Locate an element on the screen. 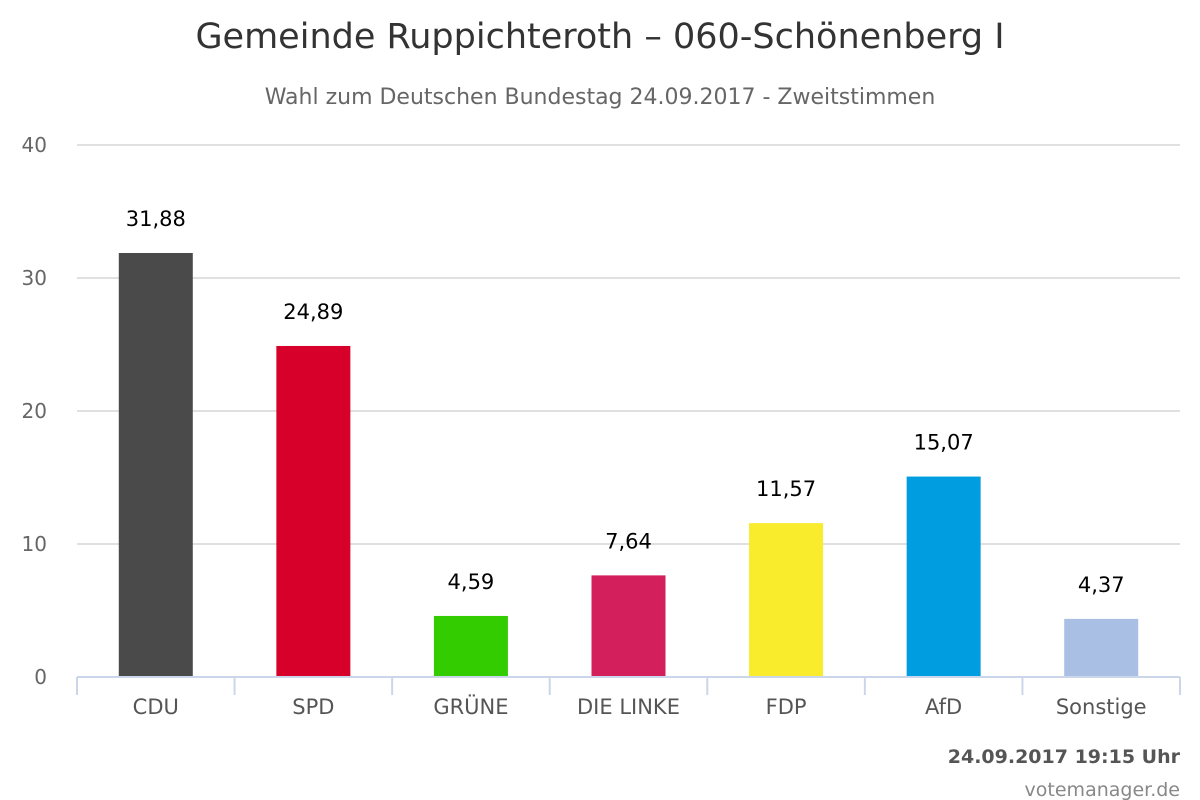  data-label: 7,64 is located at coordinates (628, 541).